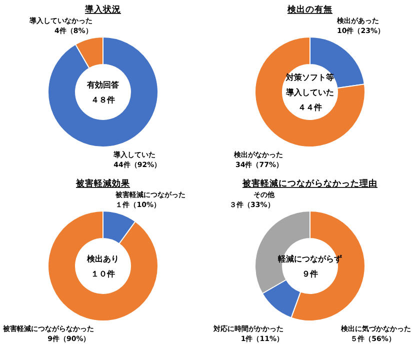 The width and height of the screenshot is (413, 347). Describe the element at coordinates (103, 10) in the screenshot. I see `title: 導入状況` at that location.